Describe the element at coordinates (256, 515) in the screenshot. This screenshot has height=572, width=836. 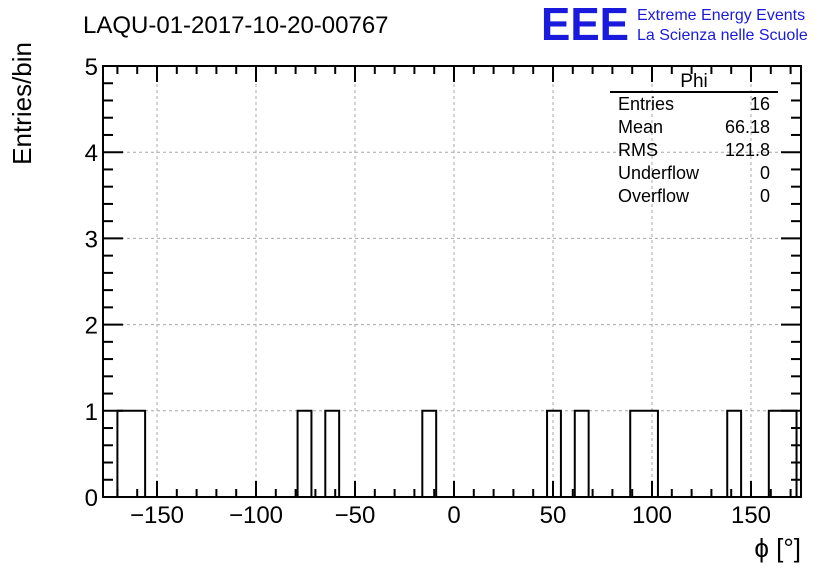
I see `x-tick-label: −100` at that location.